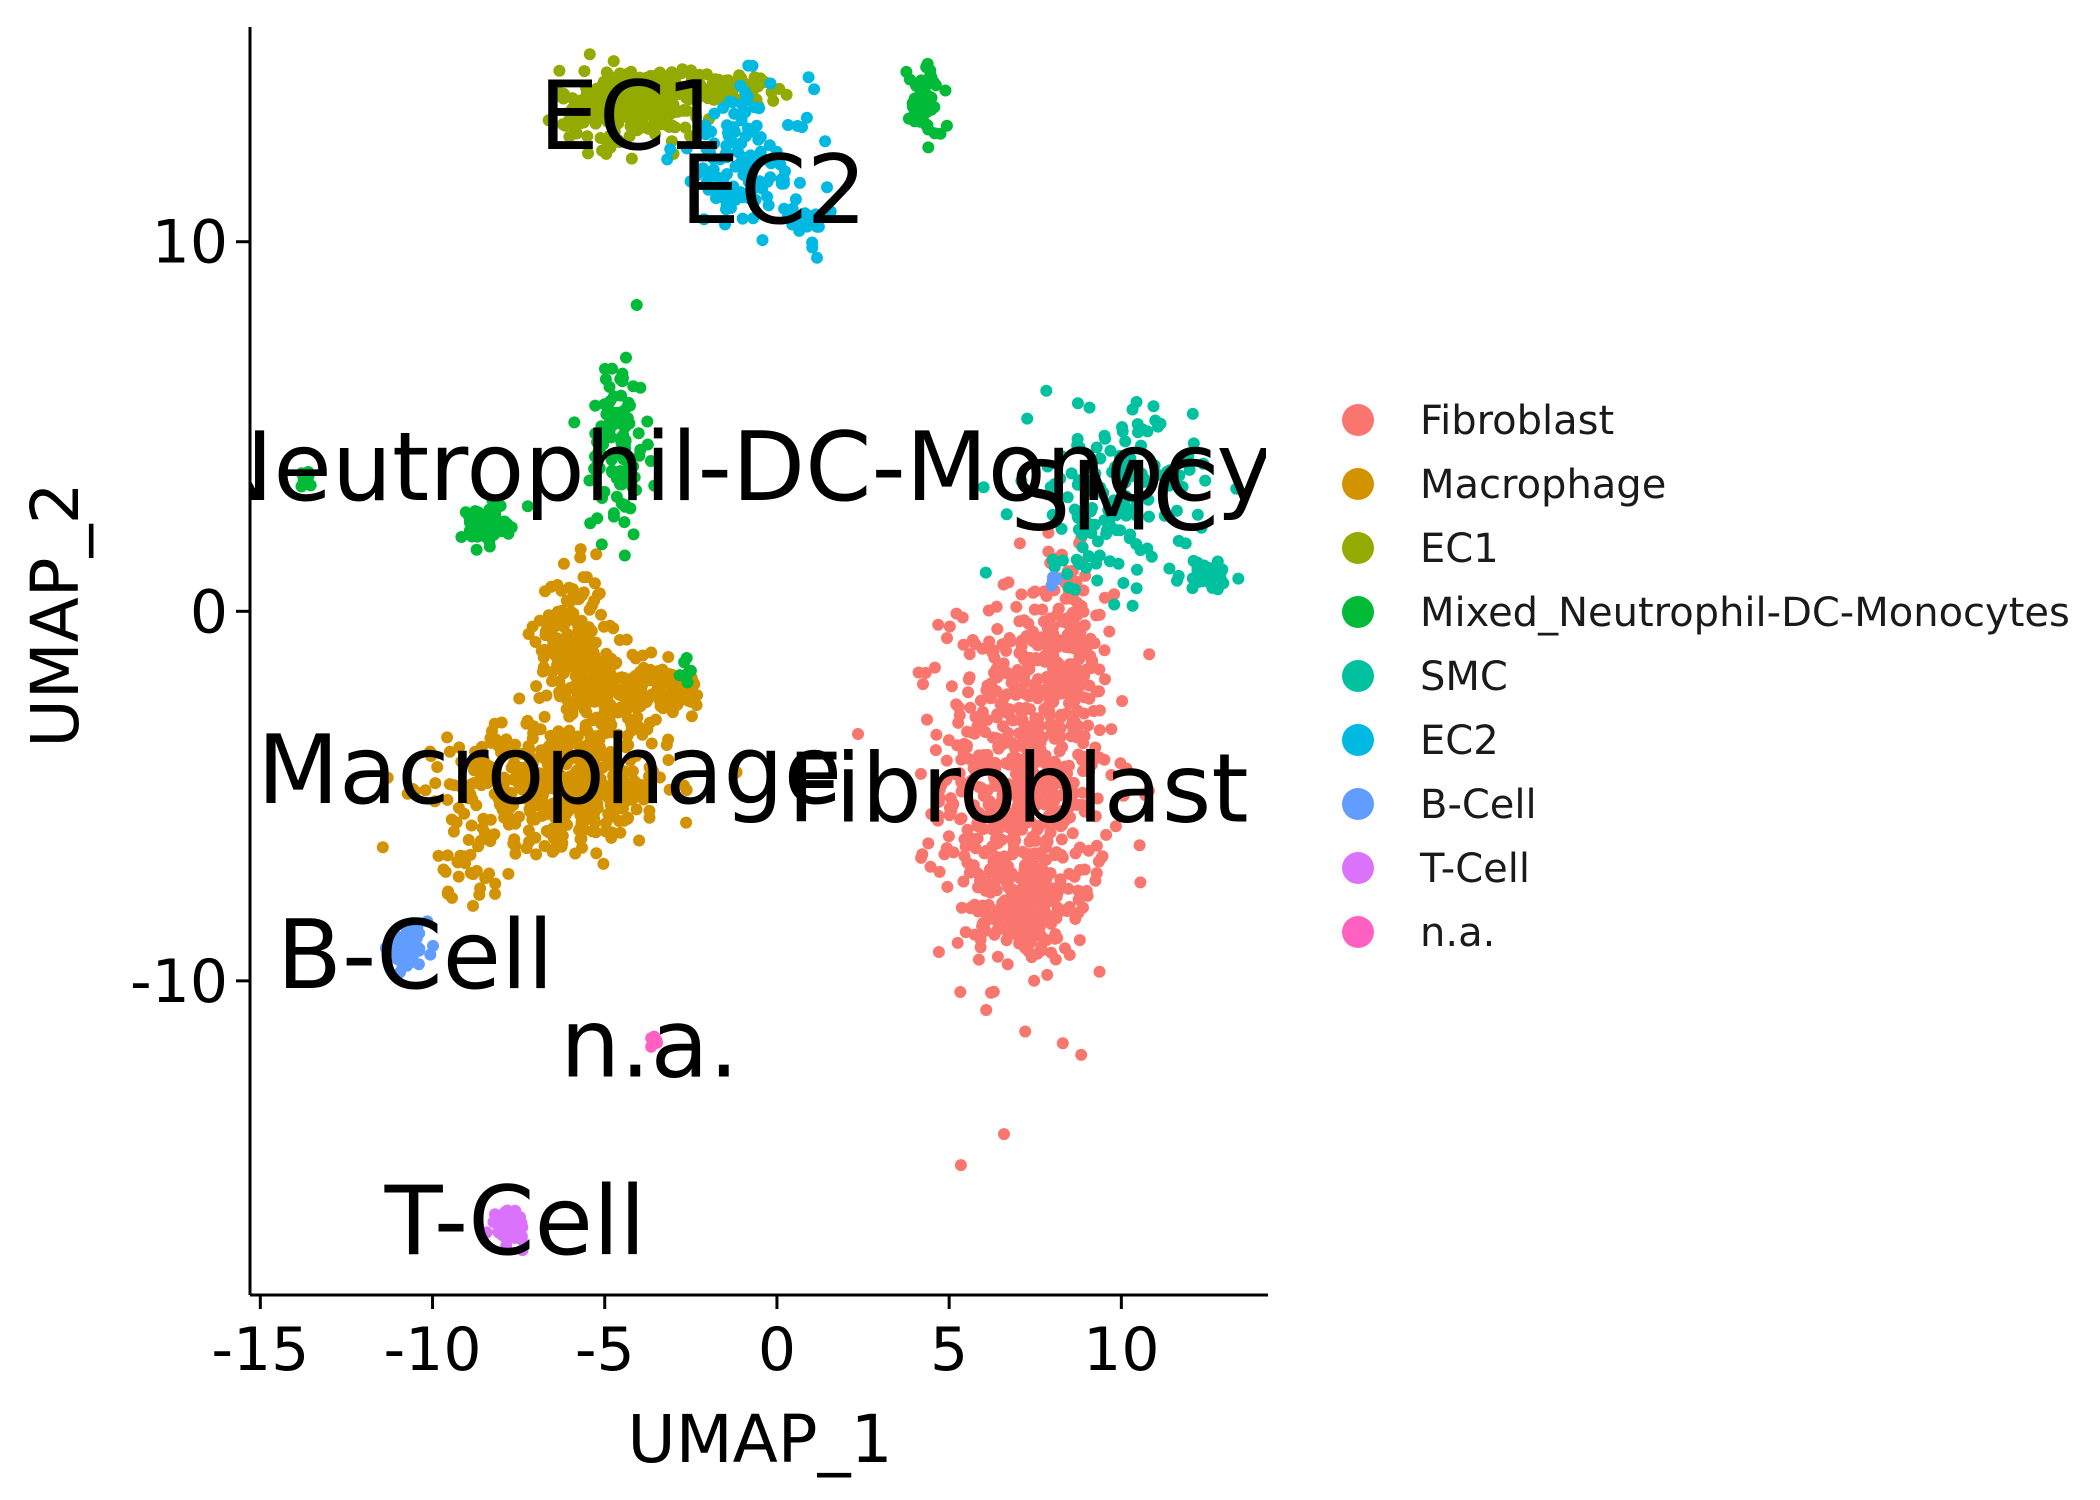  I want to click on y-tick-label: 0, so click(209, 612).